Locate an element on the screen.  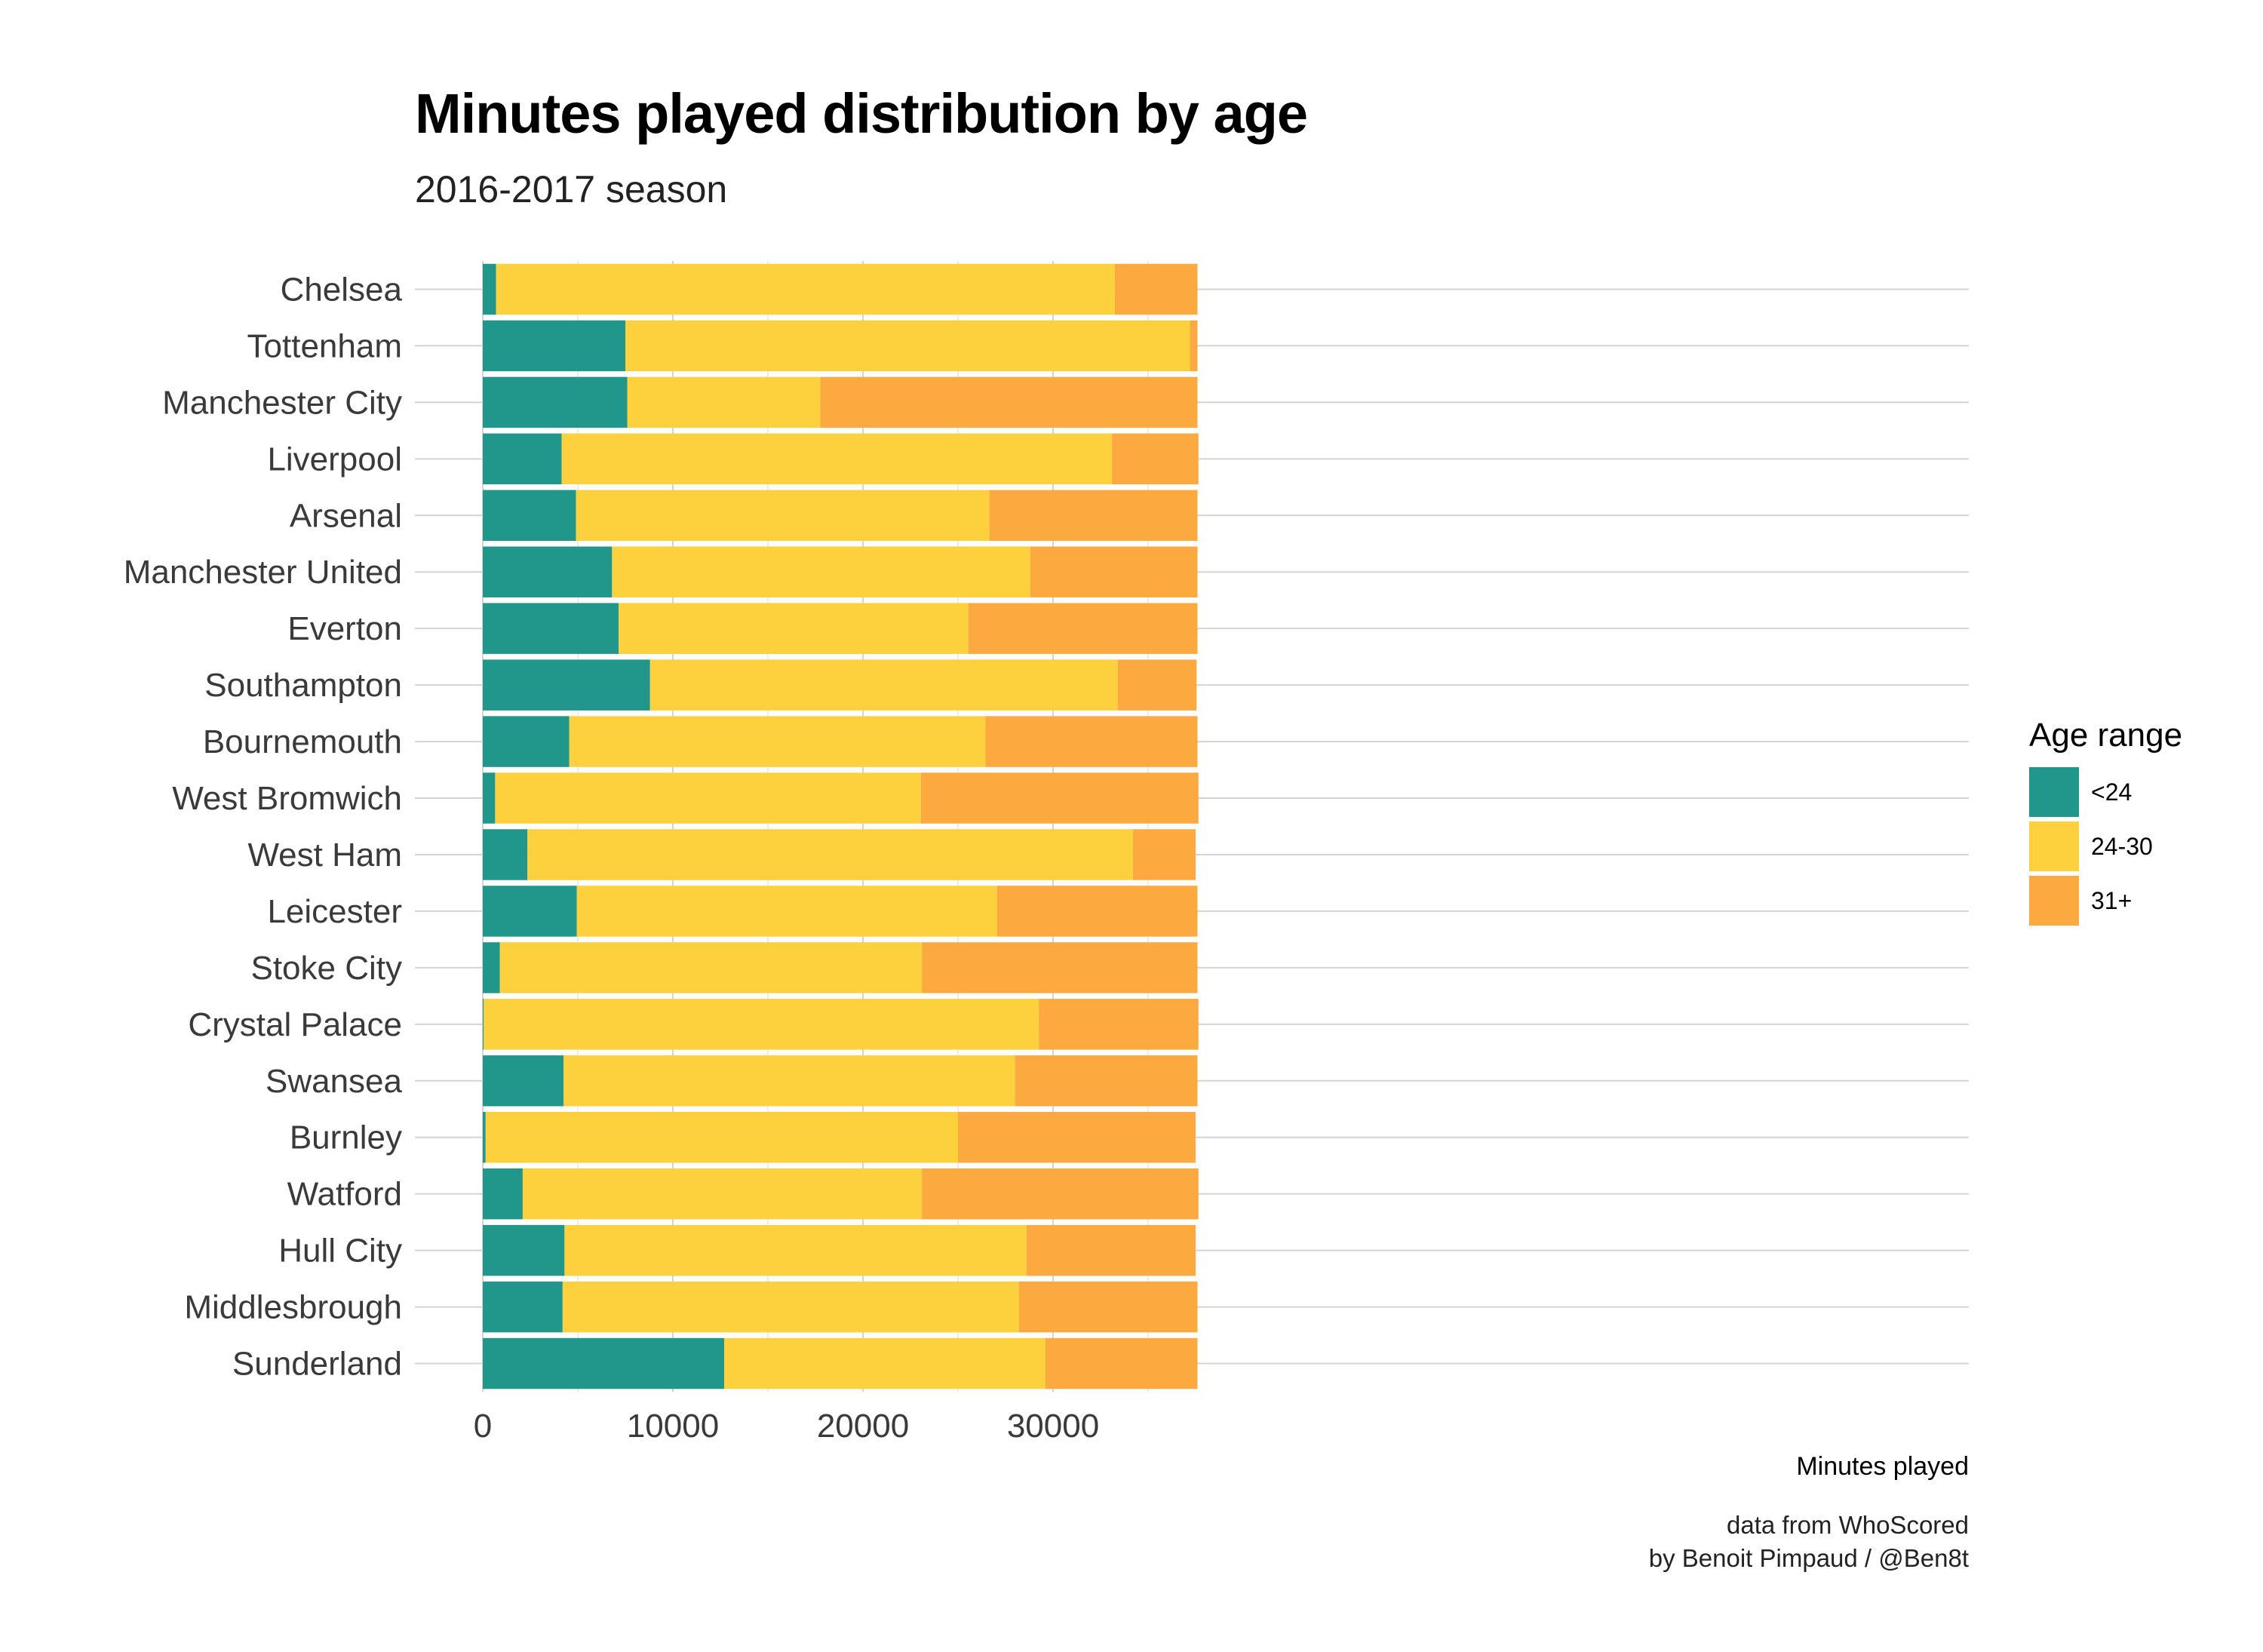
x-tick-label: 30000 is located at coordinates (1053, 1426).